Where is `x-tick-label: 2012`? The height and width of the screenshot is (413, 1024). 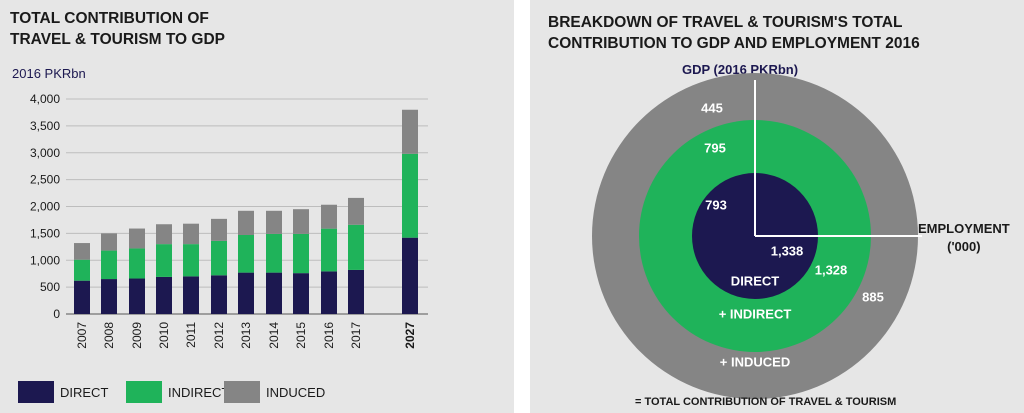
x-tick-label: 2012 is located at coordinates (219, 335).